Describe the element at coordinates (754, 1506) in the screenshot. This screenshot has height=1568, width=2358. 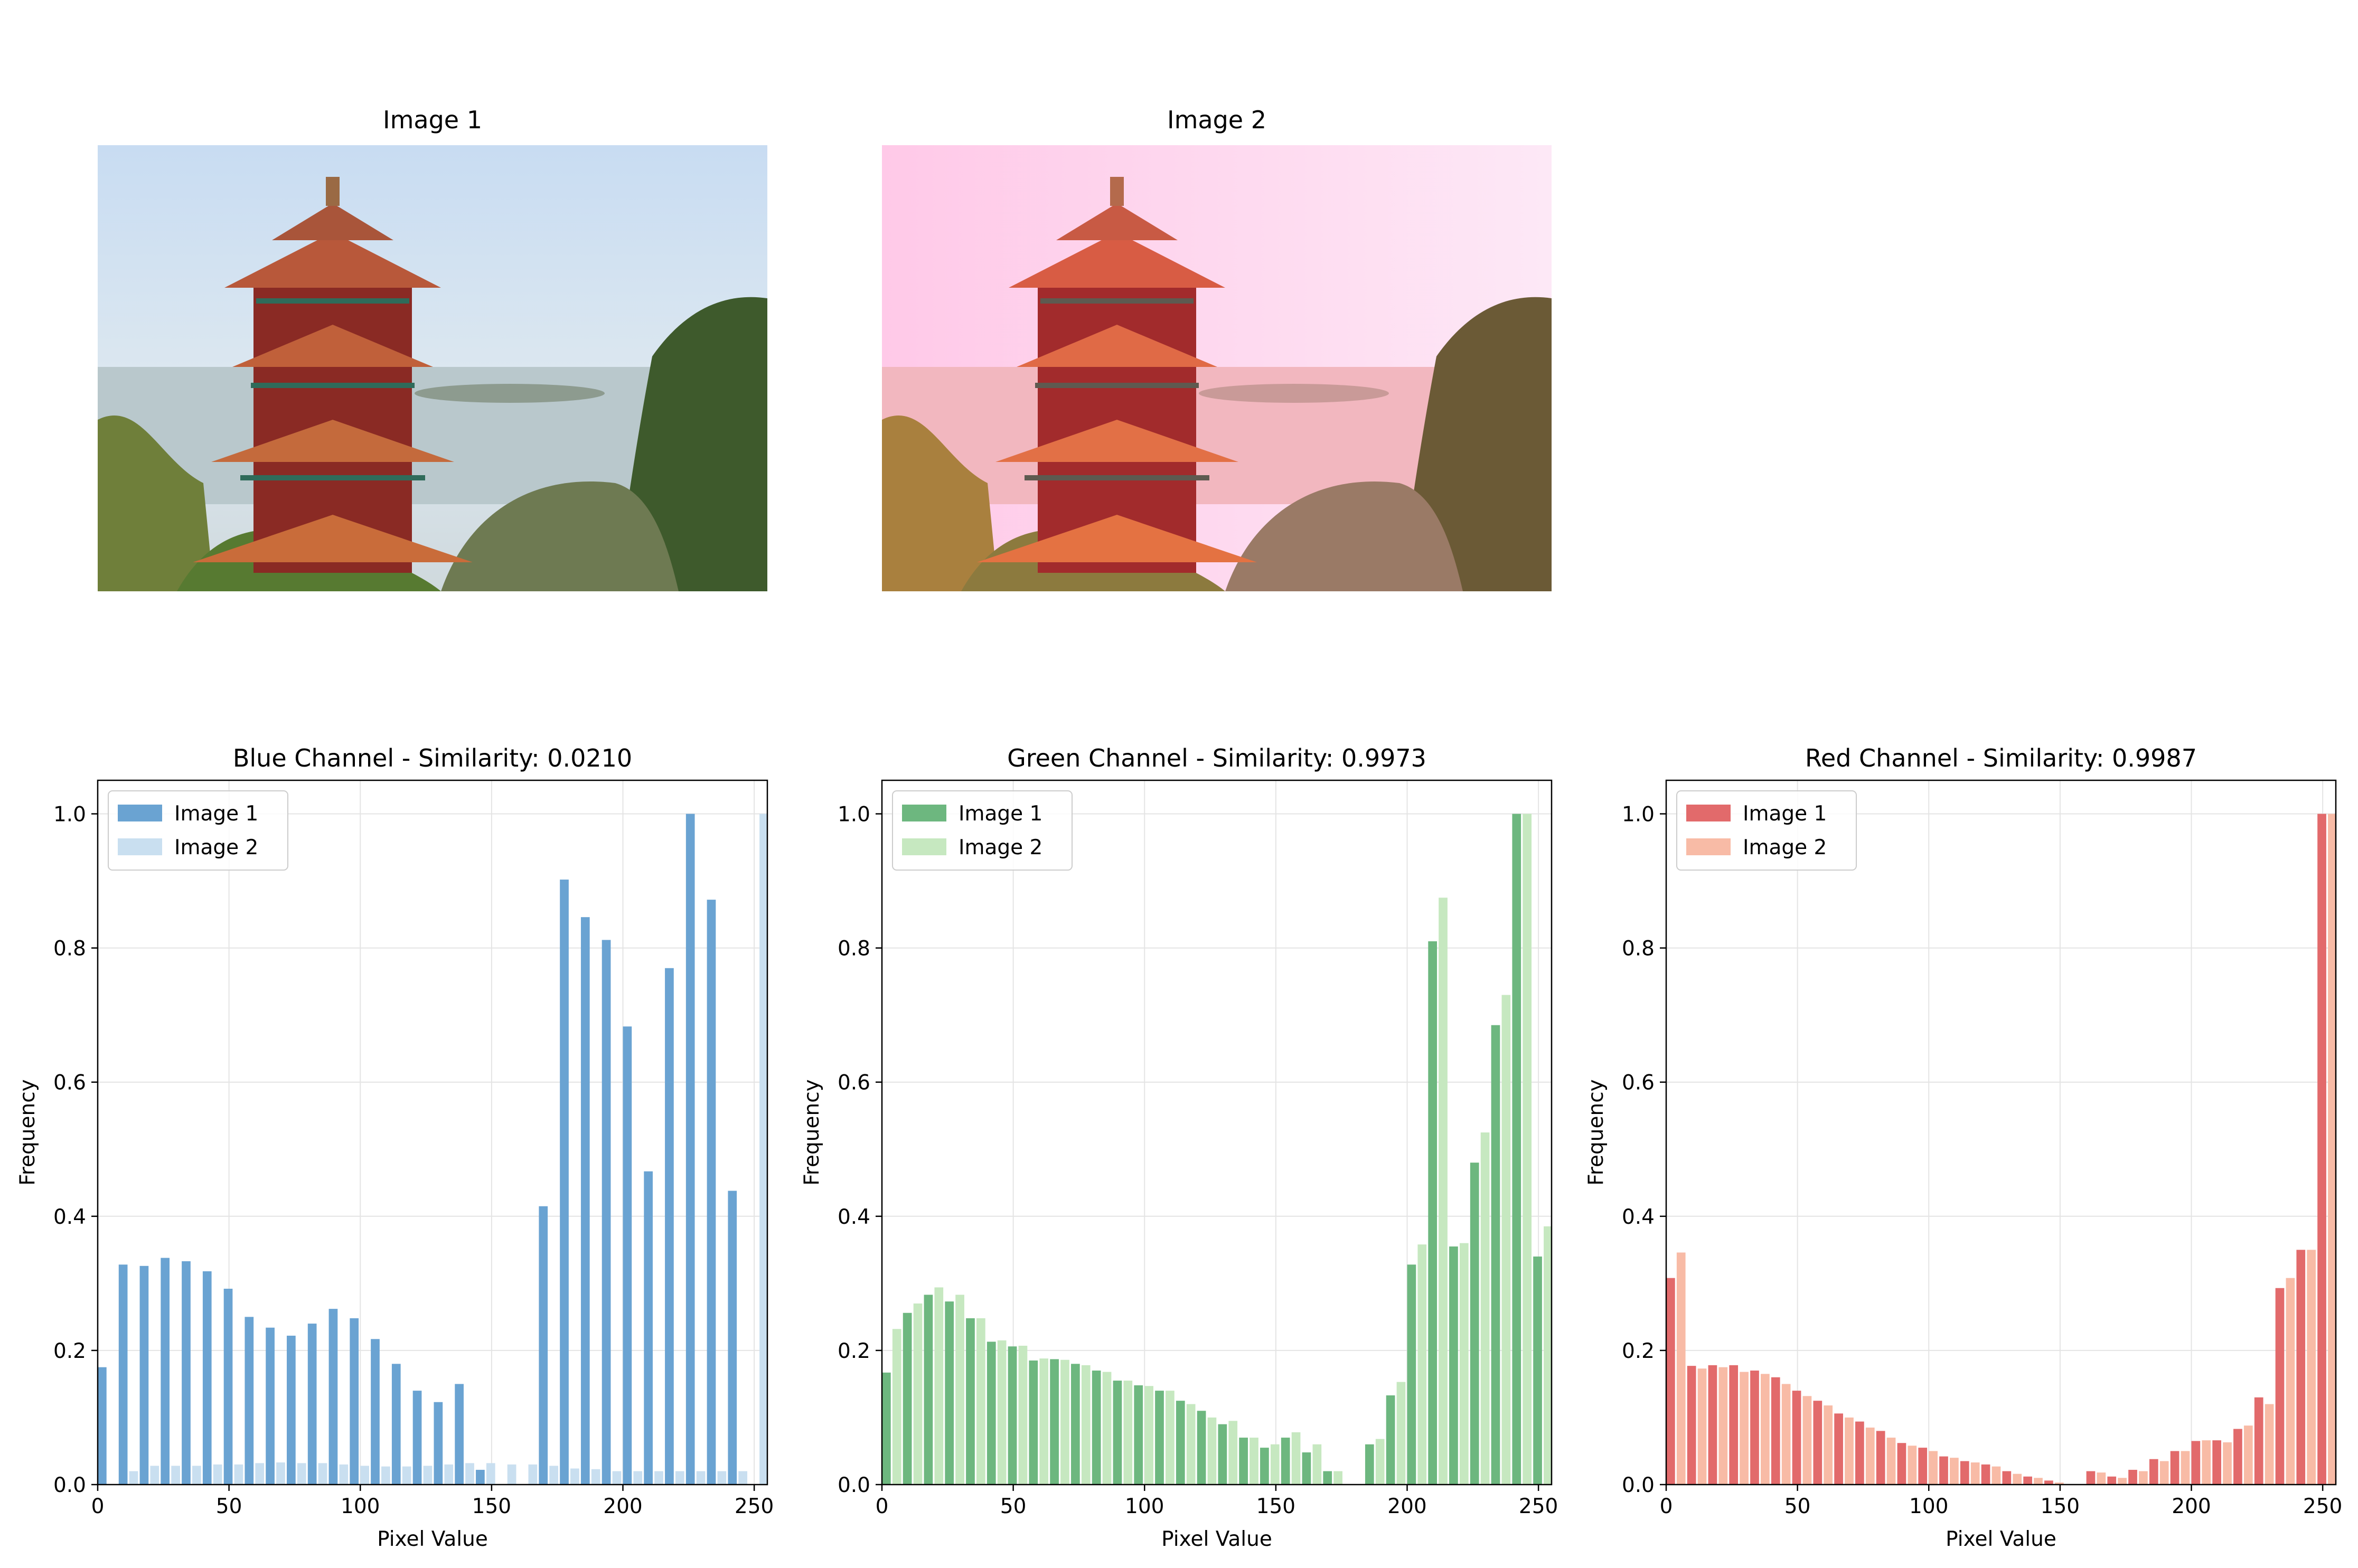
I see `x-tick-label: 250` at that location.